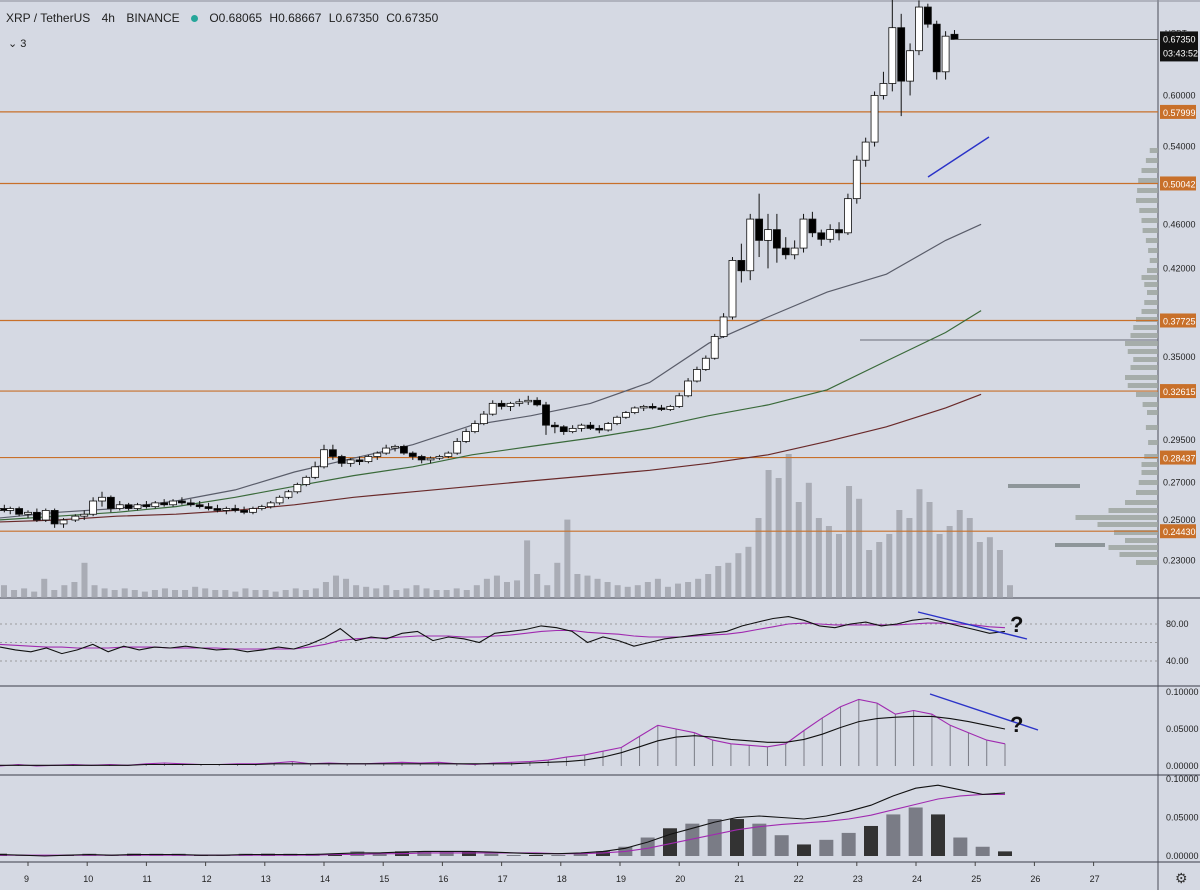 Image resolution: width=1200 pixels, height=890 pixels. I want to click on indicators-toggle: ⌄ 3, so click(17, 43).